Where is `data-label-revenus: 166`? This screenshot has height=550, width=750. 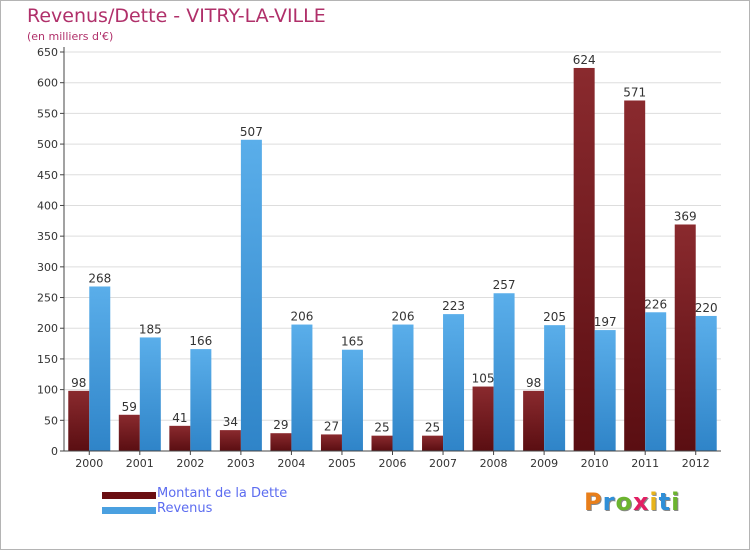 data-label-revenus: 166 is located at coordinates (200, 341).